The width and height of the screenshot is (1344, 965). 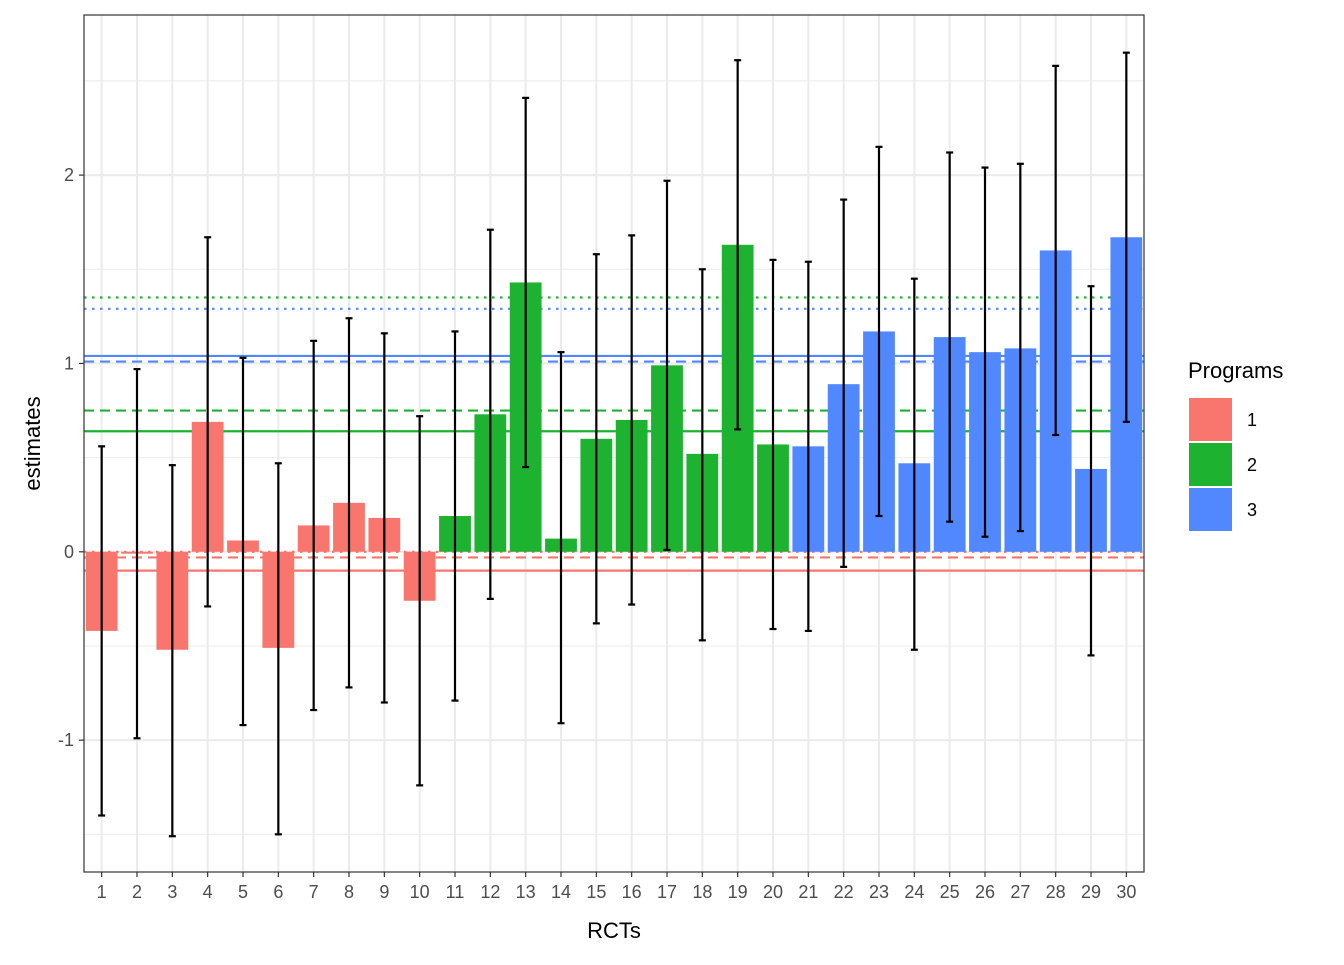 What do you see at coordinates (172, 892) in the screenshot?
I see `x-tick-label: 3` at bounding box center [172, 892].